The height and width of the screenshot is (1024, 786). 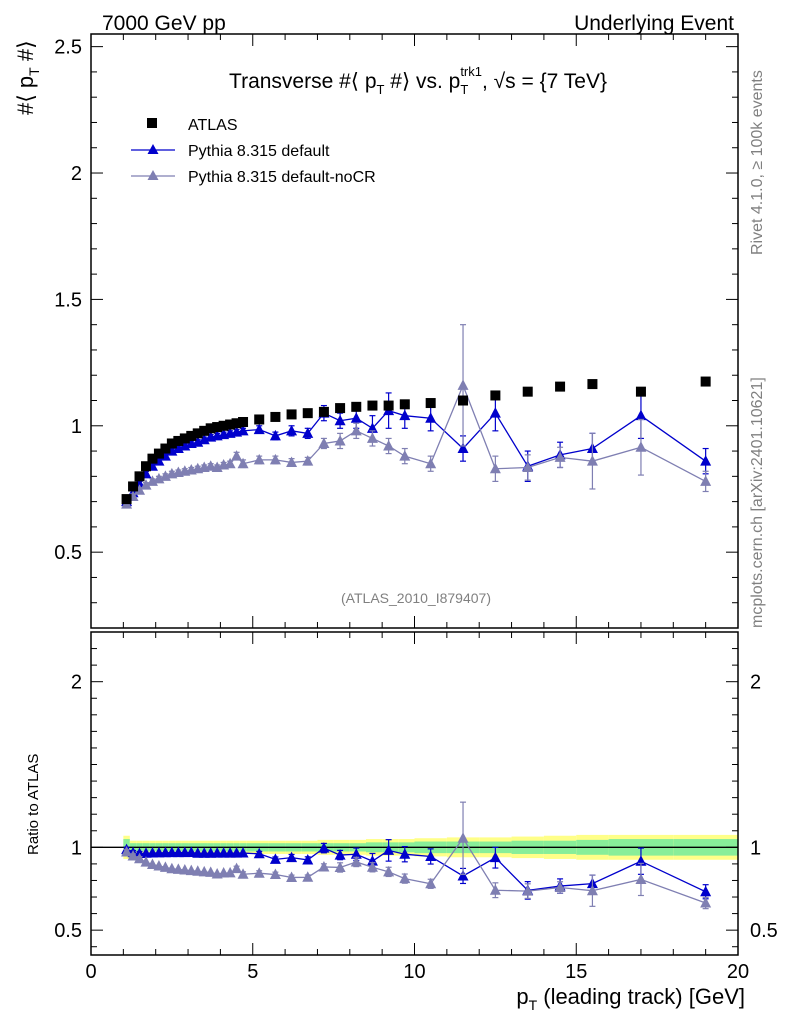 I want to click on title-part-b: #⟩ vs. p, so click(x=422, y=81).